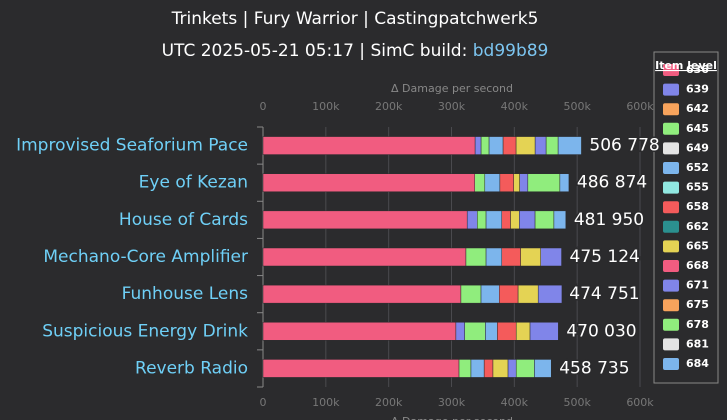 This screenshot has height=420, width=727. I want to click on legend-label: 642, so click(697, 108).